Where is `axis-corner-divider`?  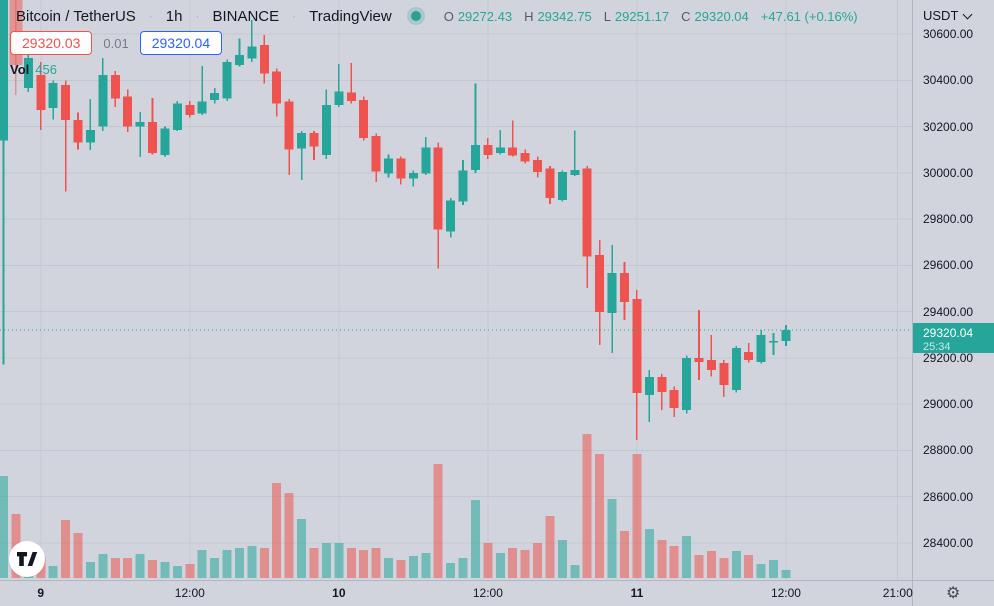
axis-corner-divider is located at coordinates (912, 593).